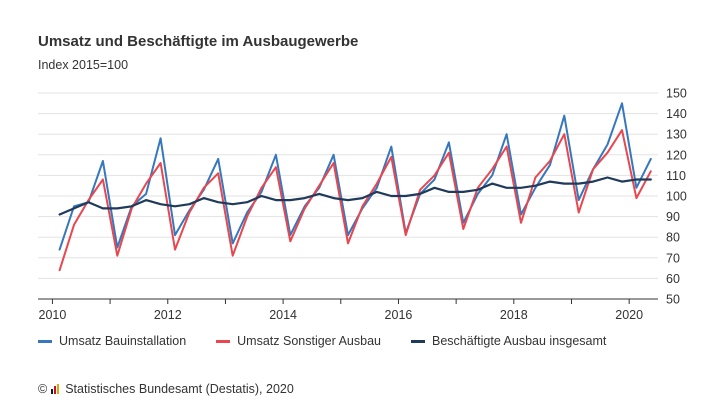  What do you see at coordinates (519, 341) in the screenshot?
I see `legend-label: Beschäftigte Ausbau insgesamt` at bounding box center [519, 341].